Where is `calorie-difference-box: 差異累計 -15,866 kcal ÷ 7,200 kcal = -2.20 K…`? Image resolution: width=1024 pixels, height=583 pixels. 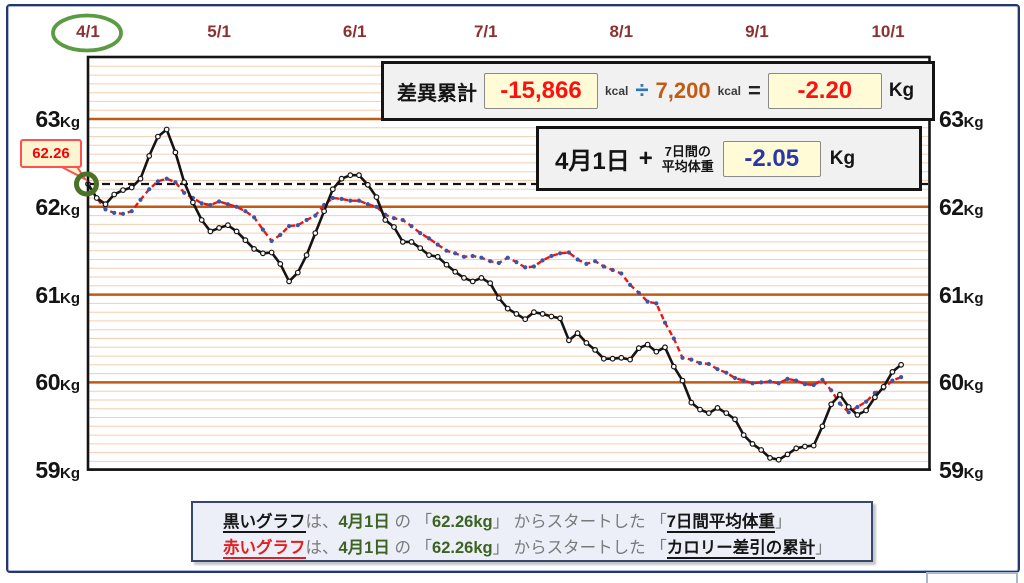 calorie-difference-box: 差異累計 -15,866 kcal ÷ 7,200 kcal = -2.20 K… is located at coordinates (658, 91).